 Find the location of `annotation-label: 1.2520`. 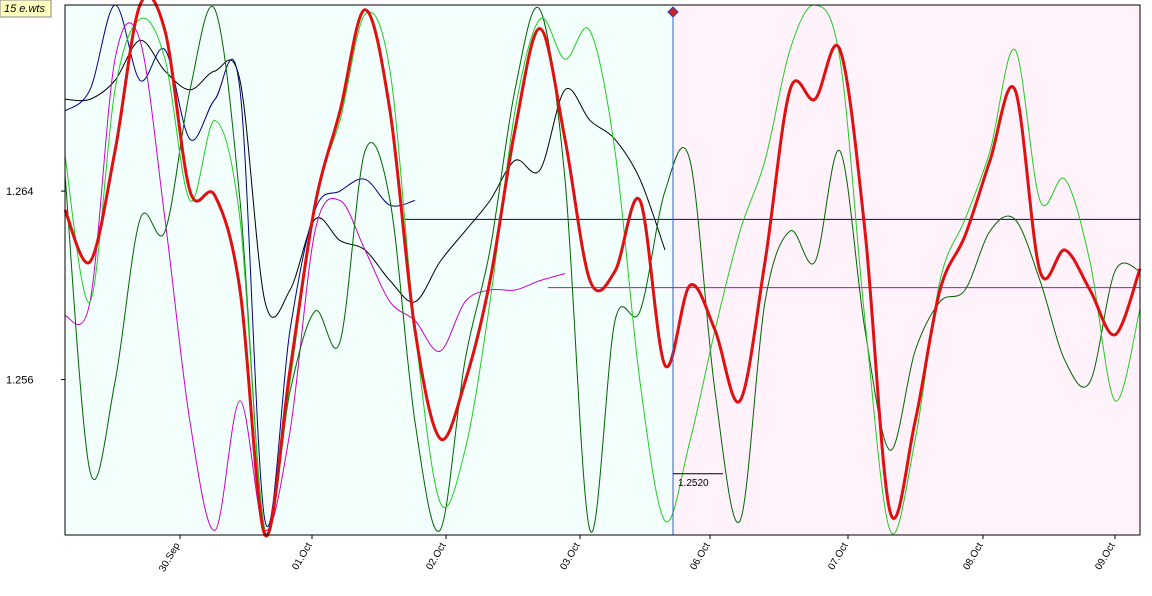

annotation-label: 1.2520 is located at coordinates (693, 483).